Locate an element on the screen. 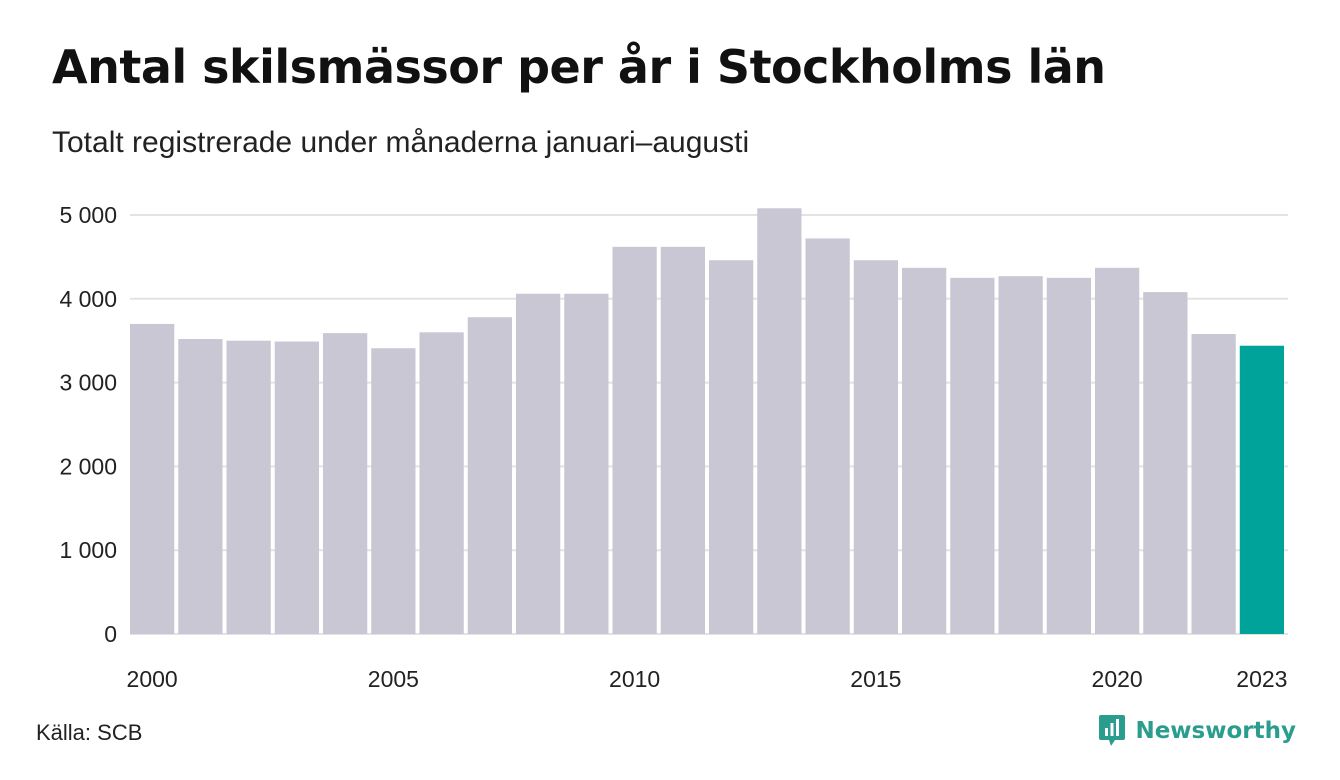  bar-2003 is located at coordinates (296, 487).